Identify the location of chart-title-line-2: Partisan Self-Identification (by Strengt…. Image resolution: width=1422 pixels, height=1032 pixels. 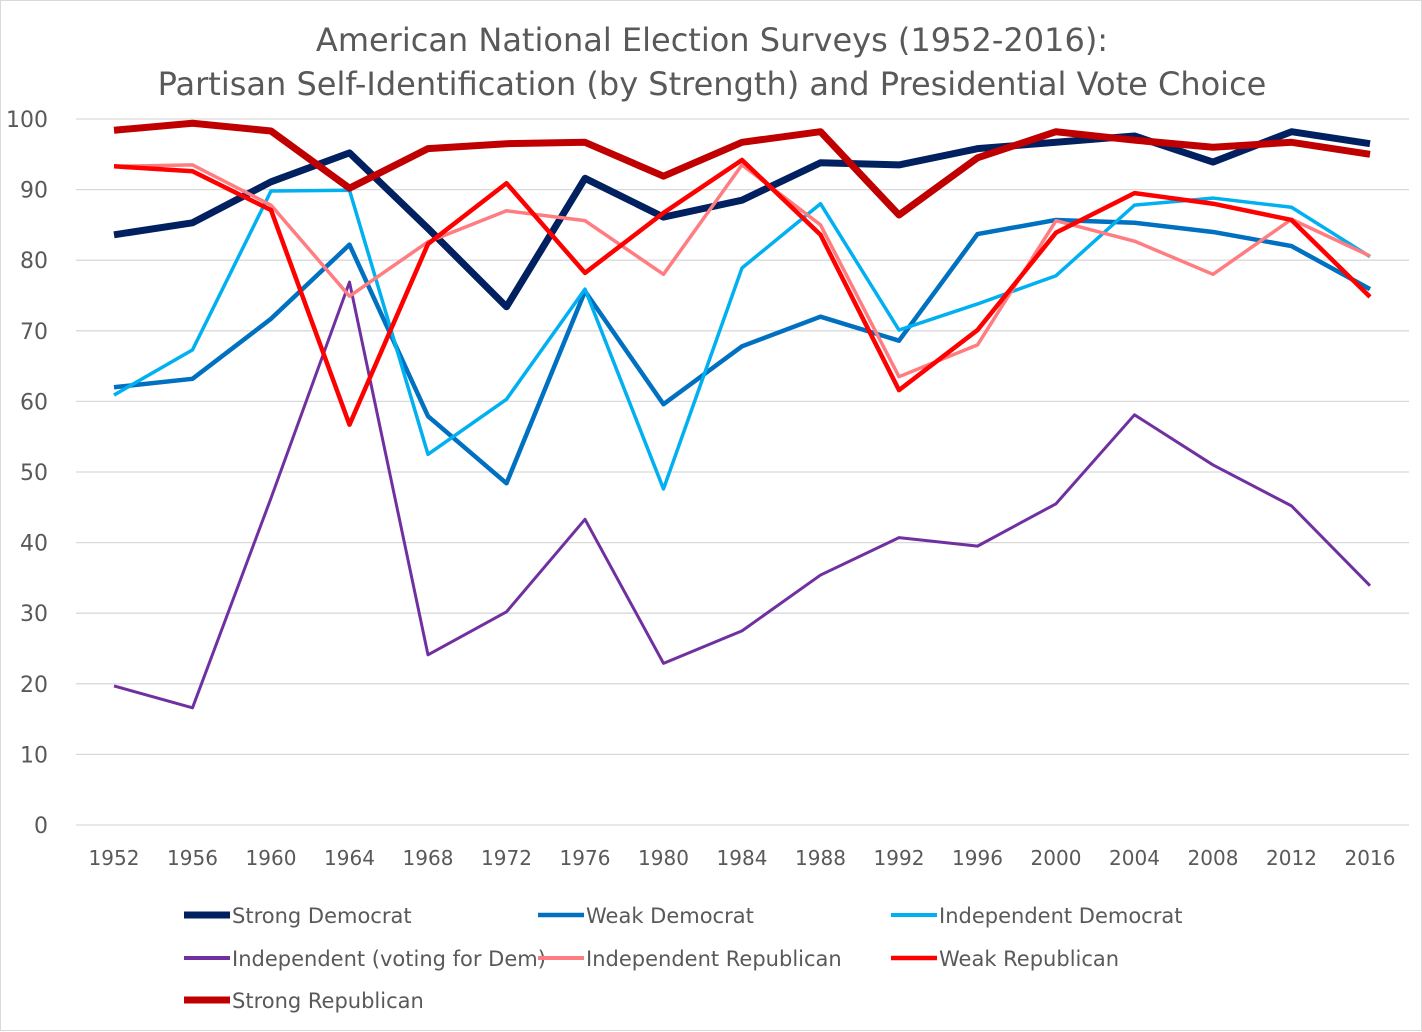
(712, 84).